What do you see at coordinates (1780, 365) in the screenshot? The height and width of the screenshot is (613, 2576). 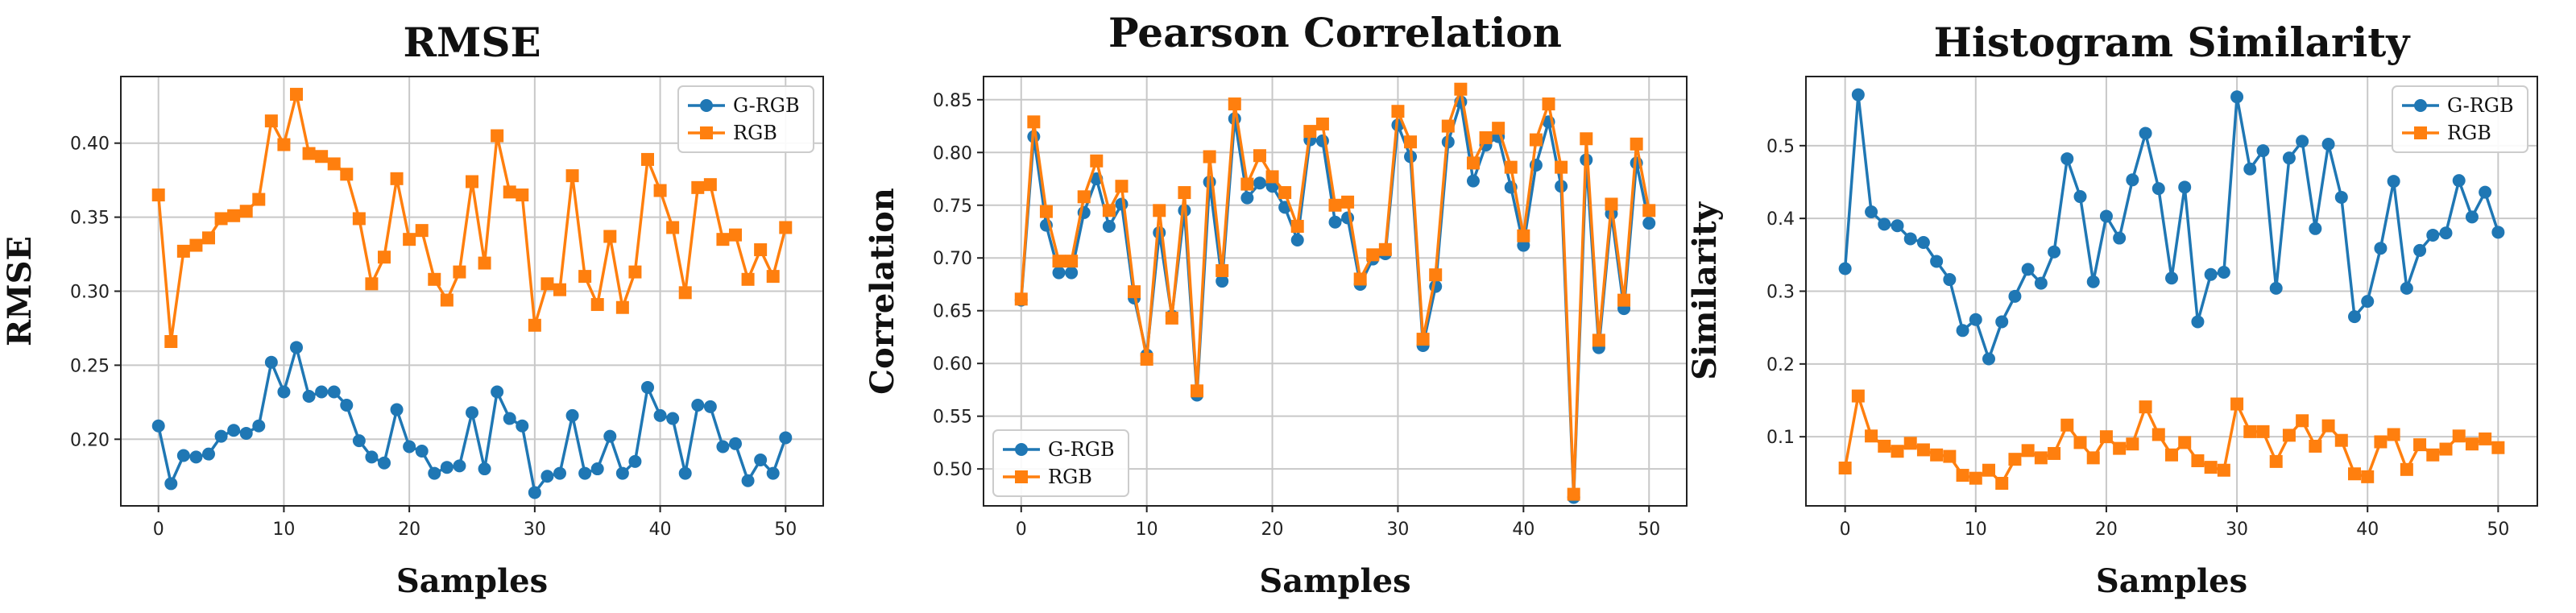 I see `y-tick-label: 0.2` at bounding box center [1780, 365].